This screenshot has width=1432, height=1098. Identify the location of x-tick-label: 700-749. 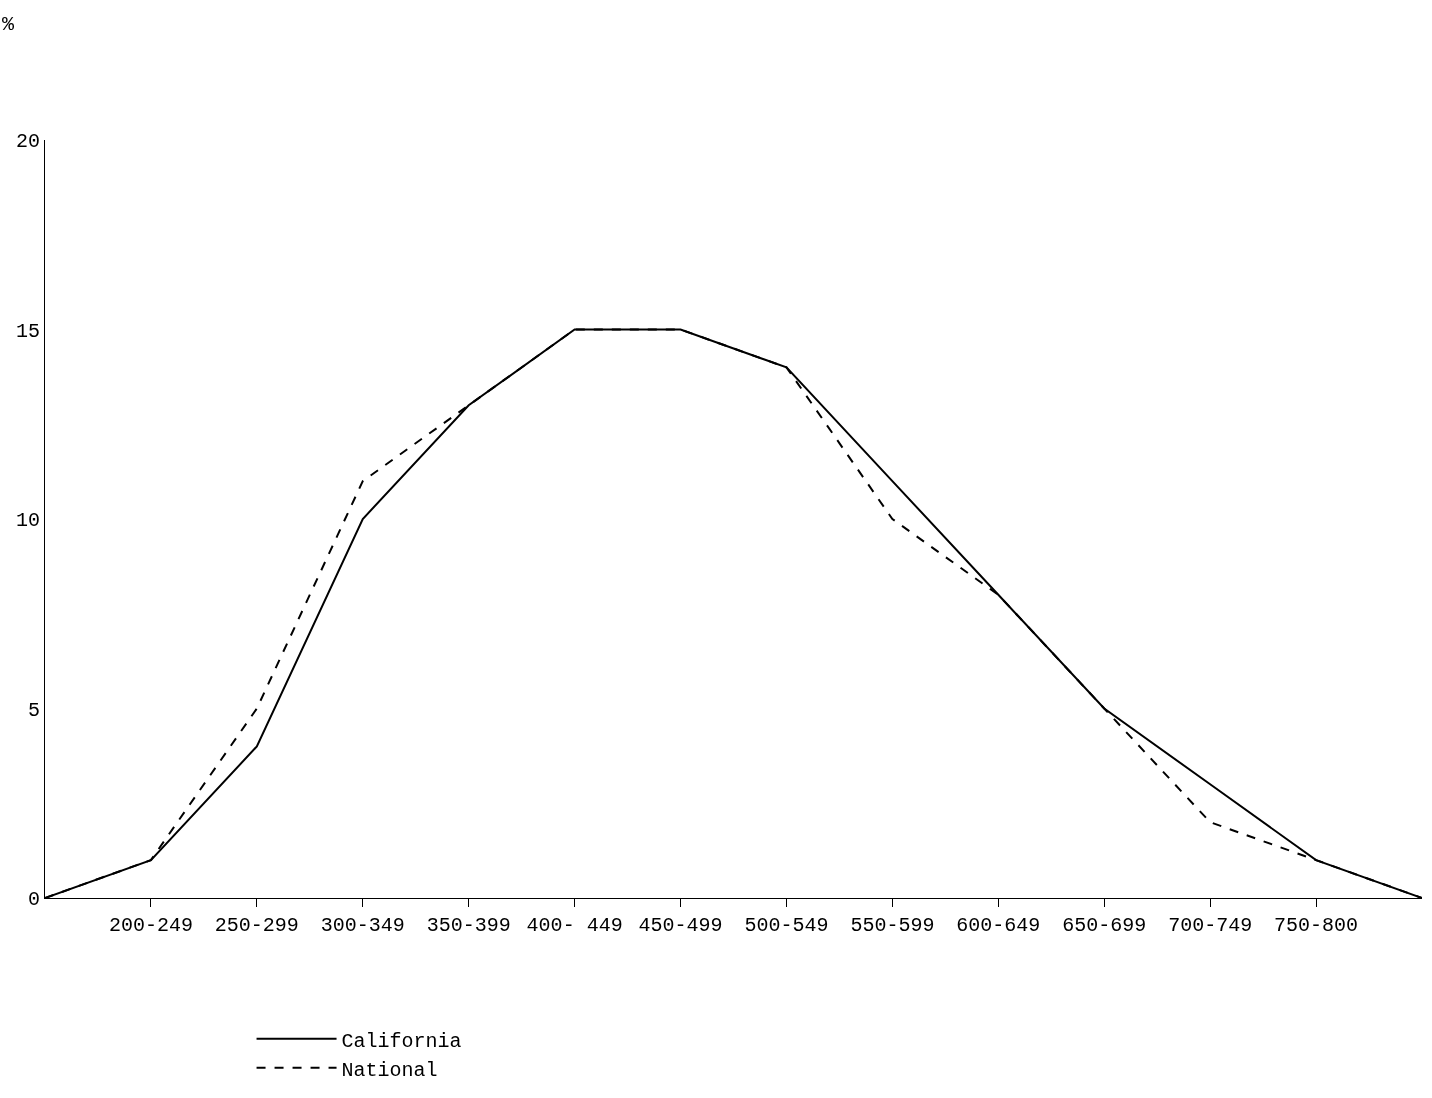
(1210, 925).